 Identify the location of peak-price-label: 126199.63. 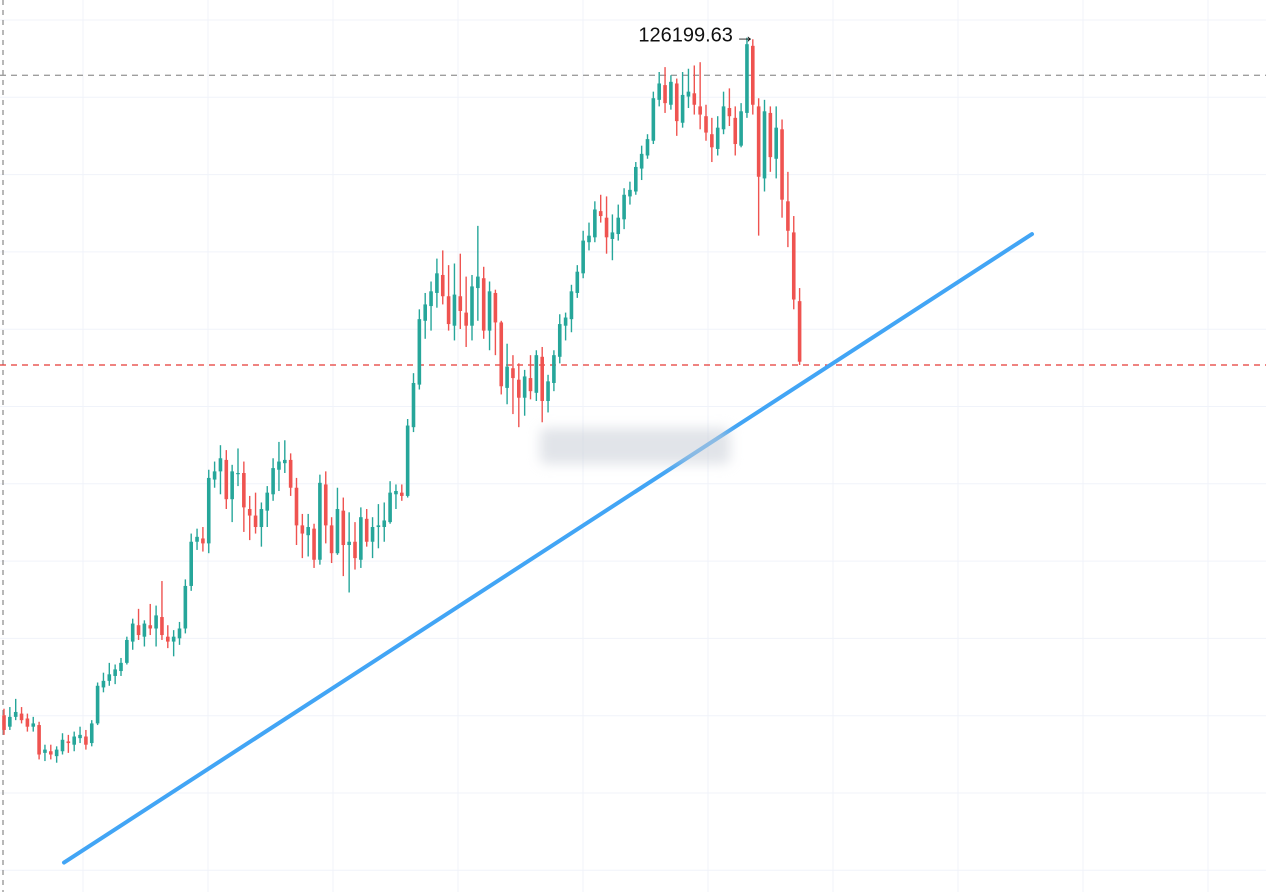
(685, 36).